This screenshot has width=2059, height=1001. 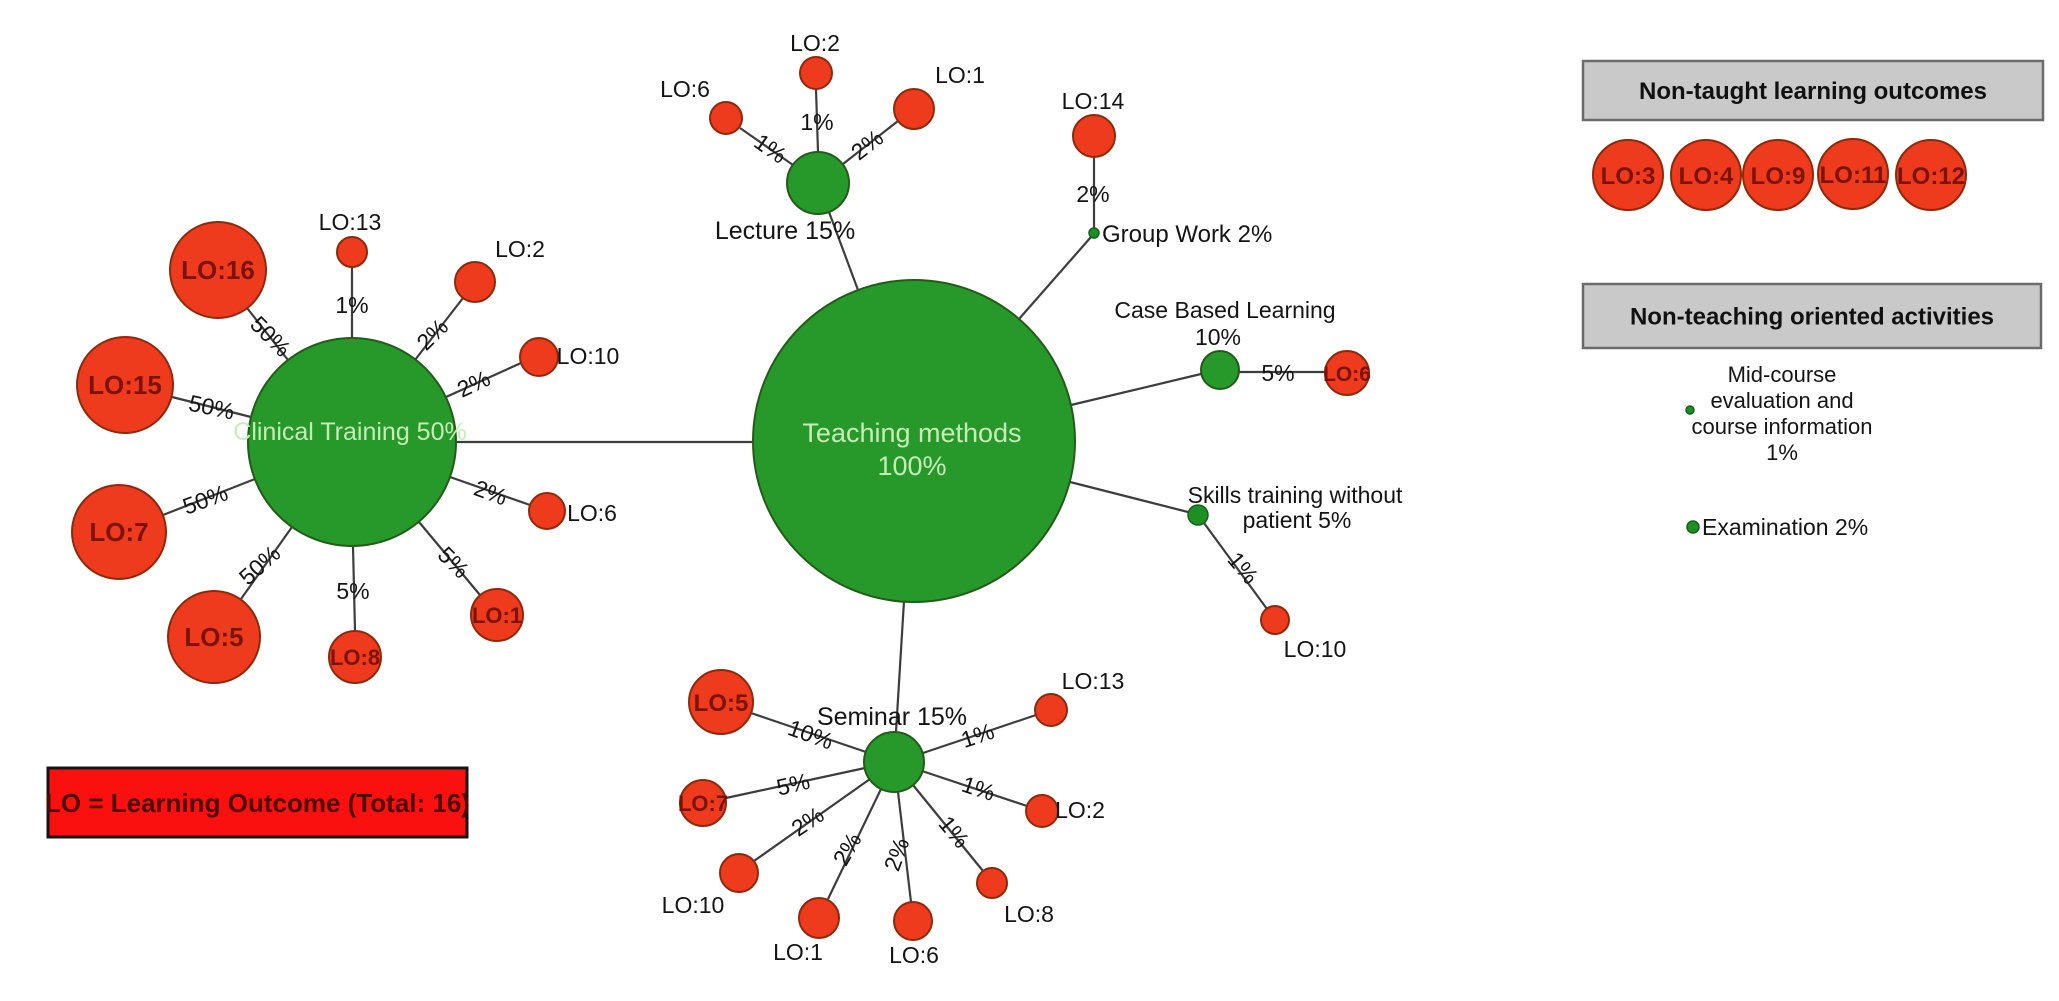 What do you see at coordinates (539, 357) in the screenshot?
I see `node-lo-10-clinical` at bounding box center [539, 357].